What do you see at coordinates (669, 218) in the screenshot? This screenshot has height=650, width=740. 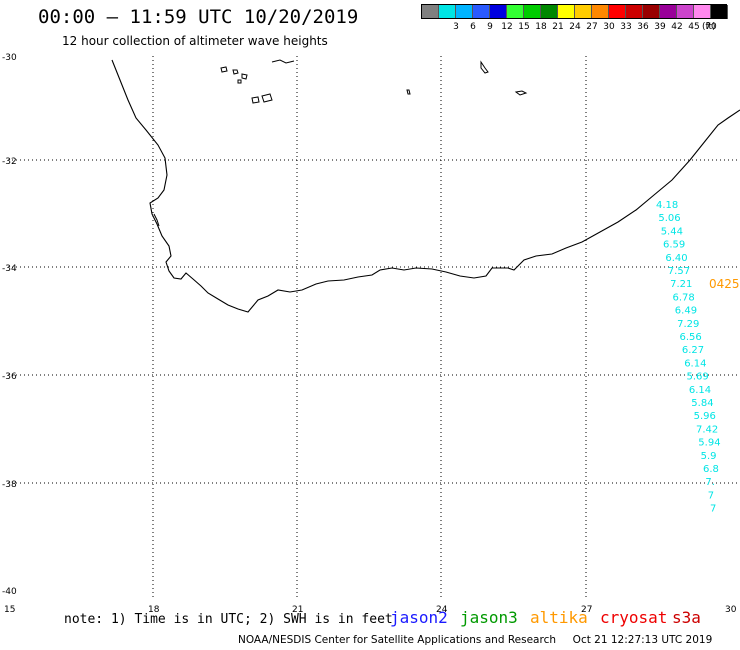 I see `wave-height-value: 5.06` at bounding box center [669, 218].